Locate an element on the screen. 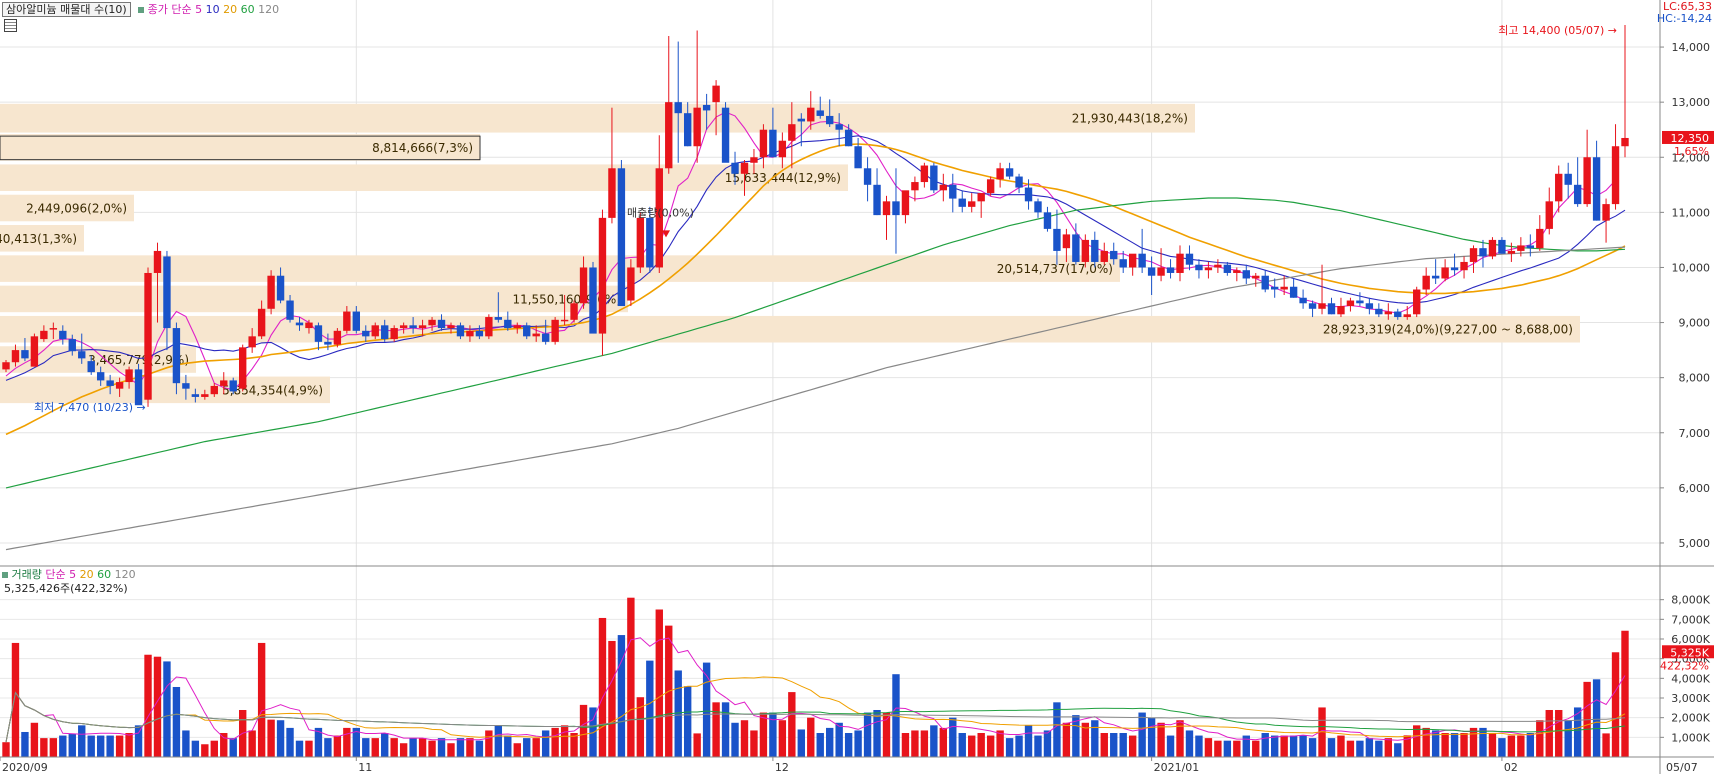  volume-current: 5,325,426주(422,32%) is located at coordinates (66, 588).